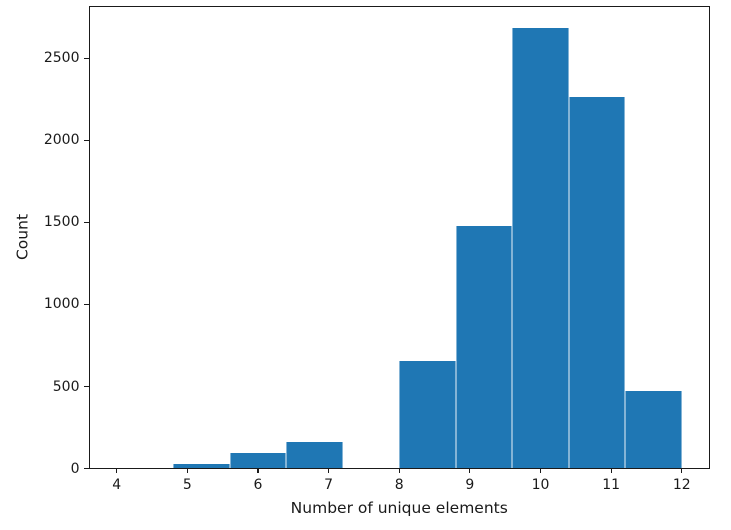 This screenshot has height=530, width=731. I want to click on x-tick-label: 9, so click(470, 485).